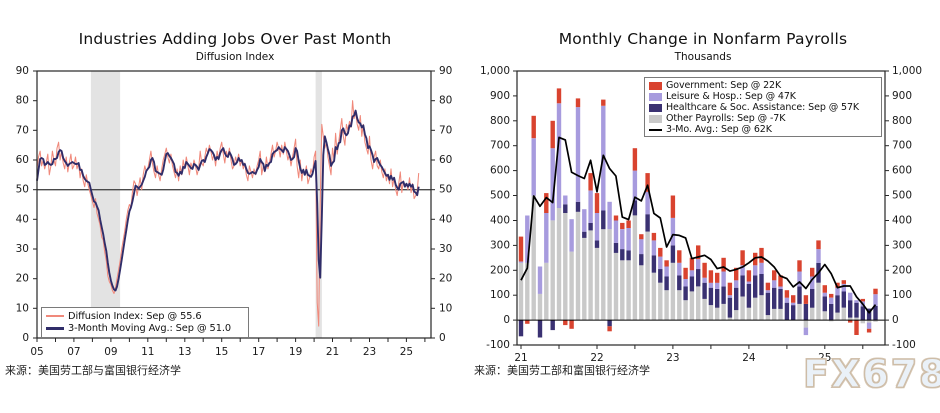  What do you see at coordinates (655, 85) in the screenshot?
I see `government-swatch` at bounding box center [655, 85].